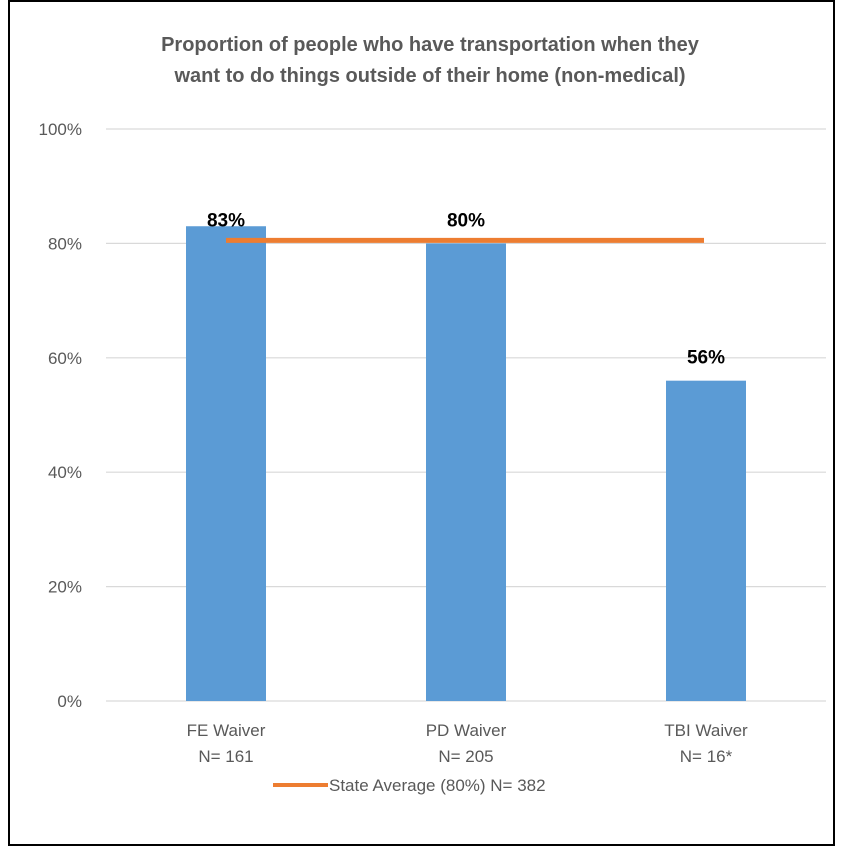  What do you see at coordinates (225, 756) in the screenshot?
I see `x-category-label: N= 161` at bounding box center [225, 756].